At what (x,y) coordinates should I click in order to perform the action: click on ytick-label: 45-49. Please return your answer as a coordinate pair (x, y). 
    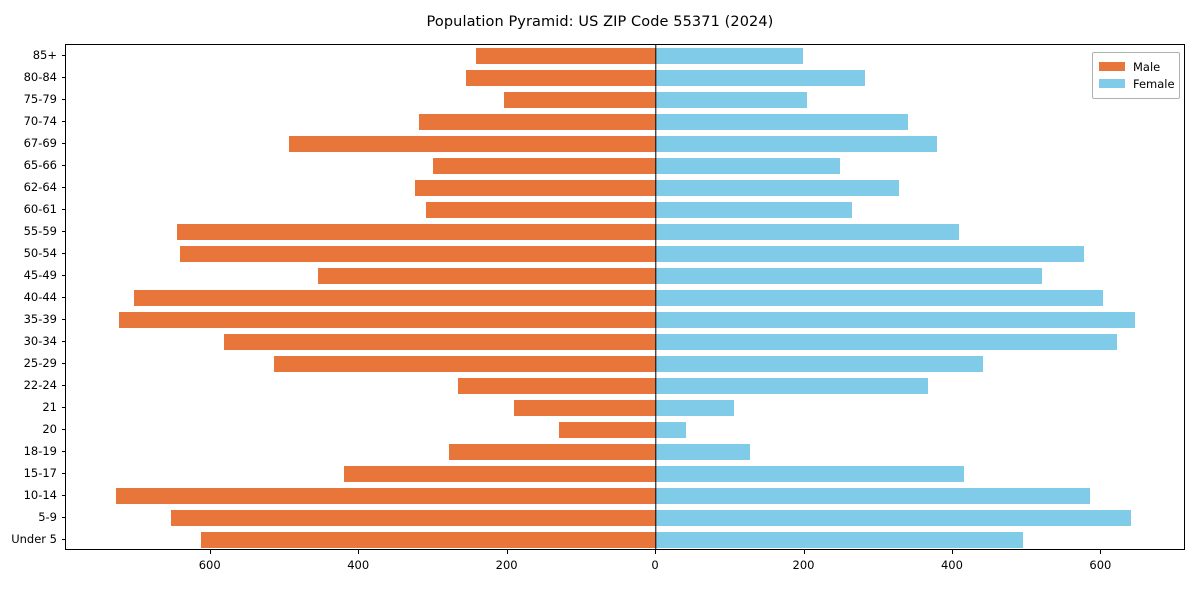
    Looking at the image, I should click on (40, 275).